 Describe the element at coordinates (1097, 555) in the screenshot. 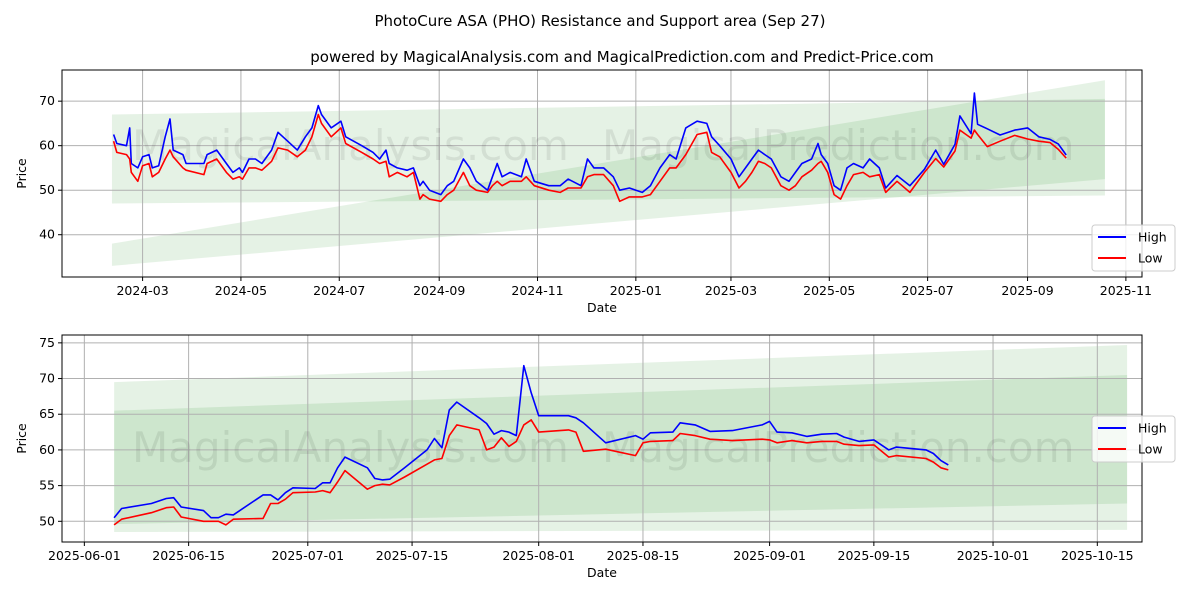

I see `x-tick-label: 2025-10-15` at that location.